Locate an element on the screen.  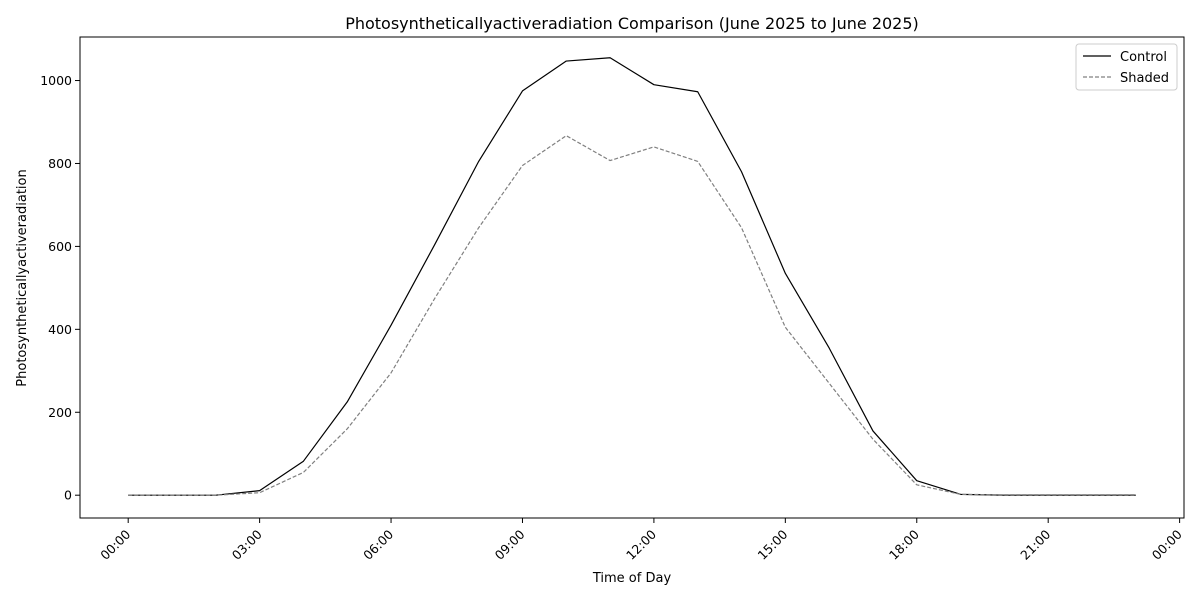
x-axis-label: Time of Day is located at coordinates (632, 578).